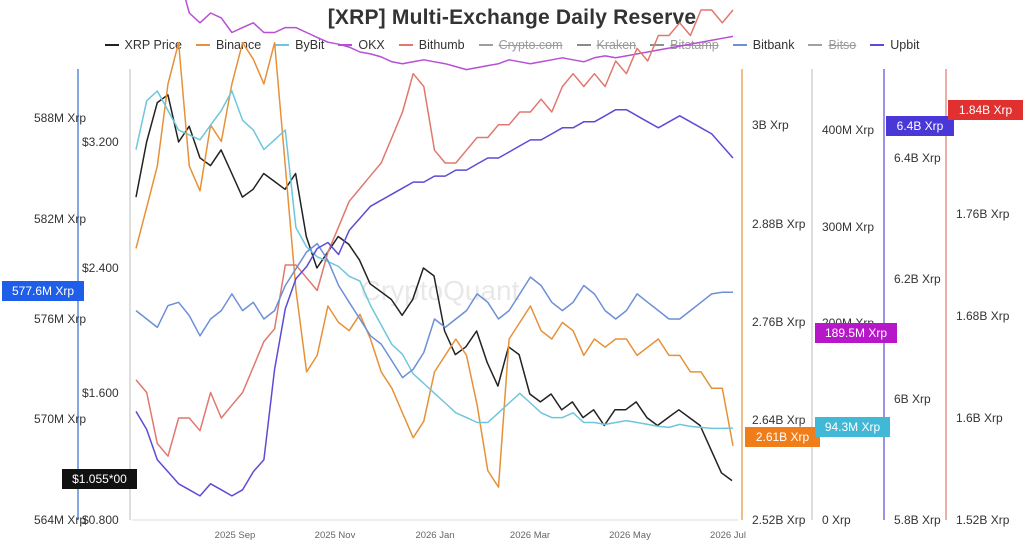 This screenshot has height=540, width=1024. I want to click on axis-tick-label-okx: 300M Xrp, so click(848, 227).